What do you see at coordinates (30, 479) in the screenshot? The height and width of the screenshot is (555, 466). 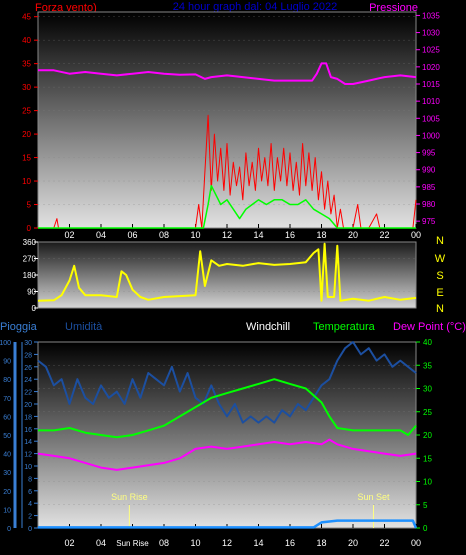 I see `humidity-tick-label: 8` at bounding box center [30, 479].